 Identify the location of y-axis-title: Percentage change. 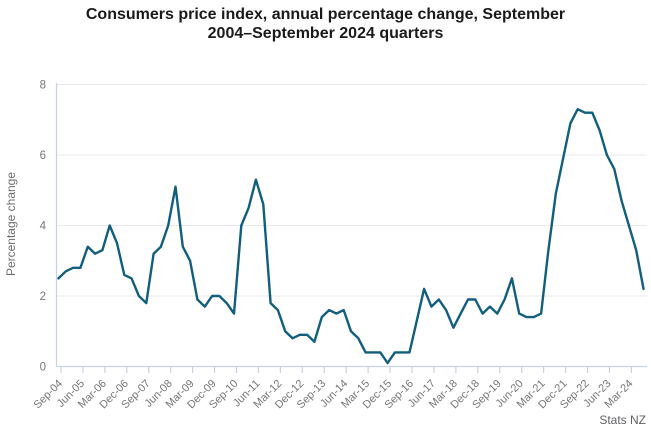
(11, 224).